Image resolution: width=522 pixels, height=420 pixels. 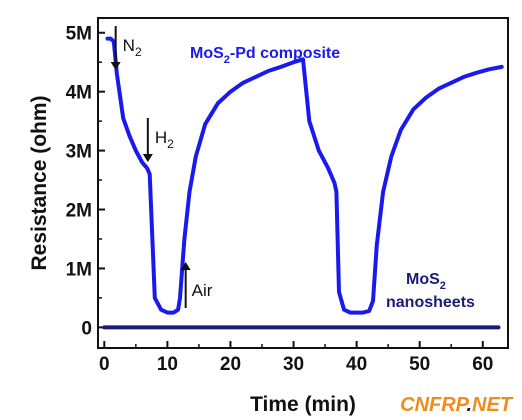 I want to click on annotation-h2: H2, so click(x=158, y=140).